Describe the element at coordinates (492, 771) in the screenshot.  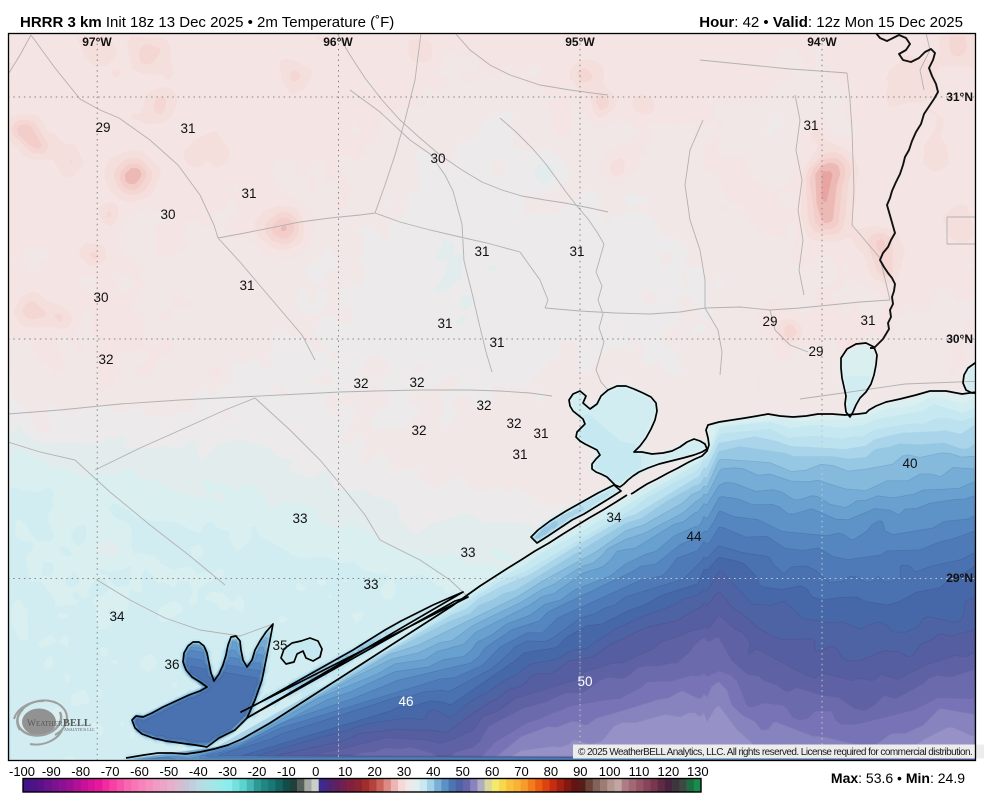
I see `svg-text: 60` at that location.